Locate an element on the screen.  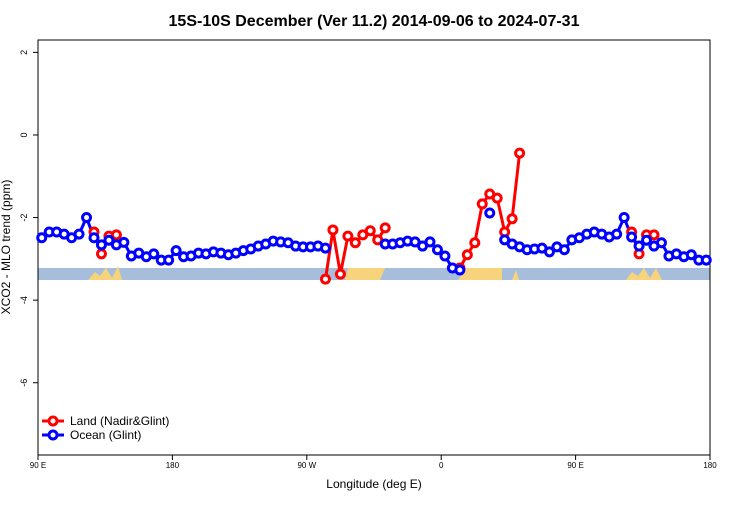
y-tick-label: 2 is located at coordinates (24, 52).